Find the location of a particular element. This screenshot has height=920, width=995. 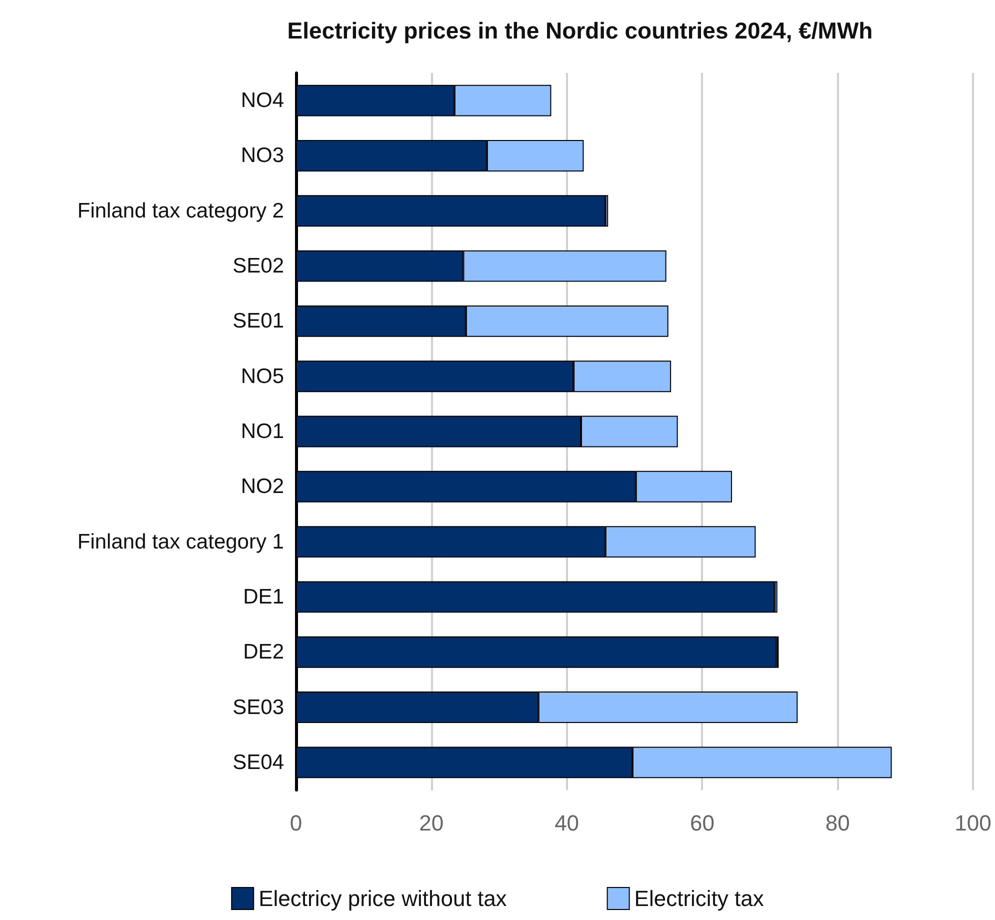

x-tick-label: 20 is located at coordinates (431, 823).